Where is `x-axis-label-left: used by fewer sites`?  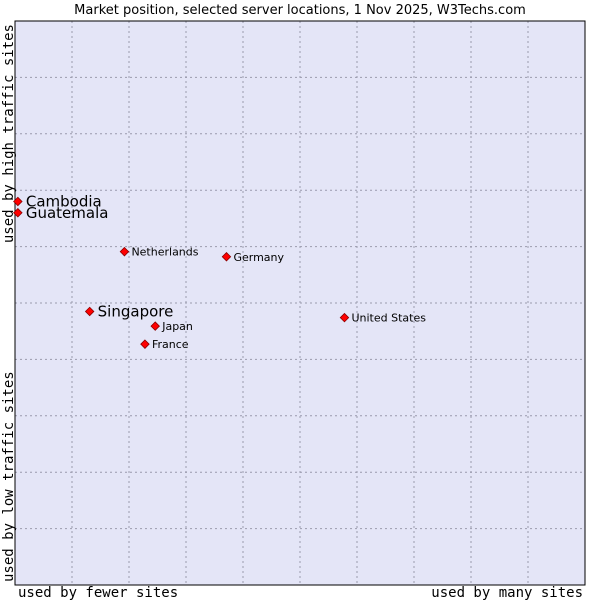
x-axis-label-left: used by fewer sites is located at coordinates (98, 592).